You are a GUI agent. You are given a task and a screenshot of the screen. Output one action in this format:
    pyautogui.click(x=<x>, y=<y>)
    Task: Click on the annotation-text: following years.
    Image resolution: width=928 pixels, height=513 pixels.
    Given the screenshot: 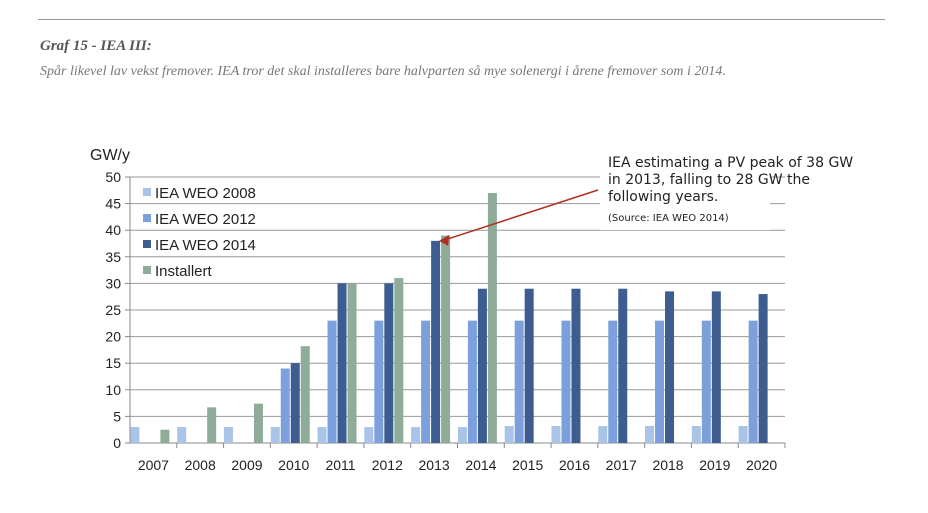 What is the action you would take?
    pyautogui.click(x=663, y=197)
    